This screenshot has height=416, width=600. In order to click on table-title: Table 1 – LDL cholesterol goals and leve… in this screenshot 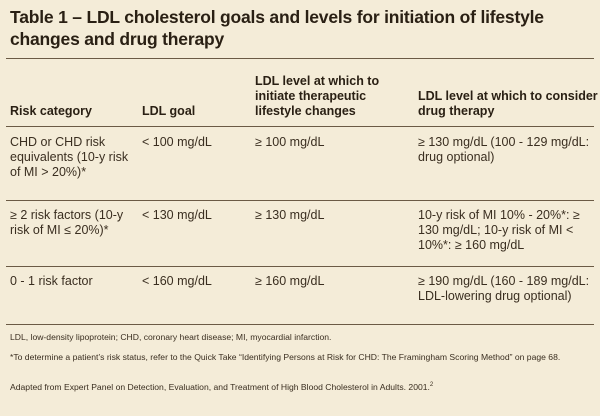, I will do `click(277, 28)`.